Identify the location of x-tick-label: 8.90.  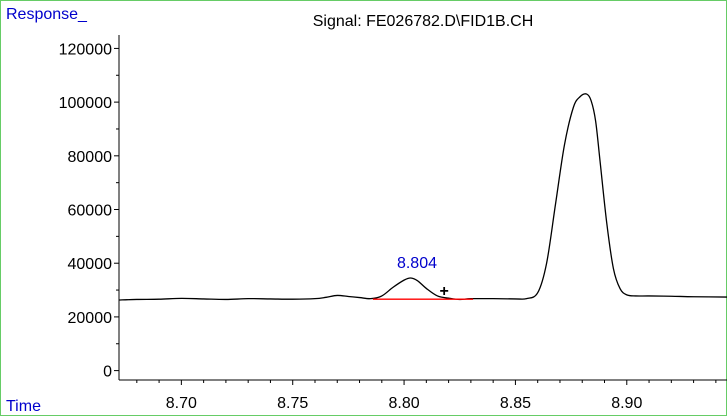
(626, 403).